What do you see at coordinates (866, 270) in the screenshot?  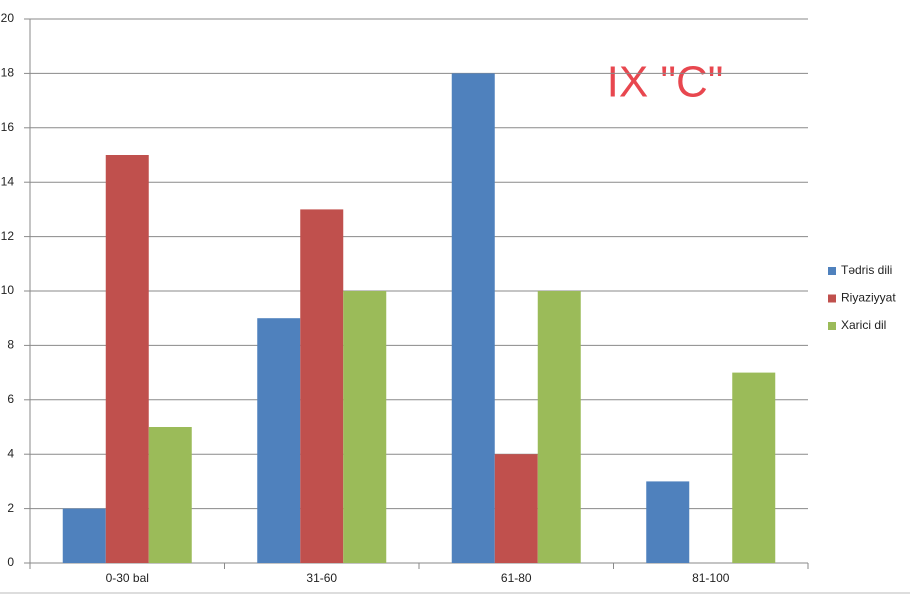 I see `legend-label: Tədris dili` at bounding box center [866, 270].